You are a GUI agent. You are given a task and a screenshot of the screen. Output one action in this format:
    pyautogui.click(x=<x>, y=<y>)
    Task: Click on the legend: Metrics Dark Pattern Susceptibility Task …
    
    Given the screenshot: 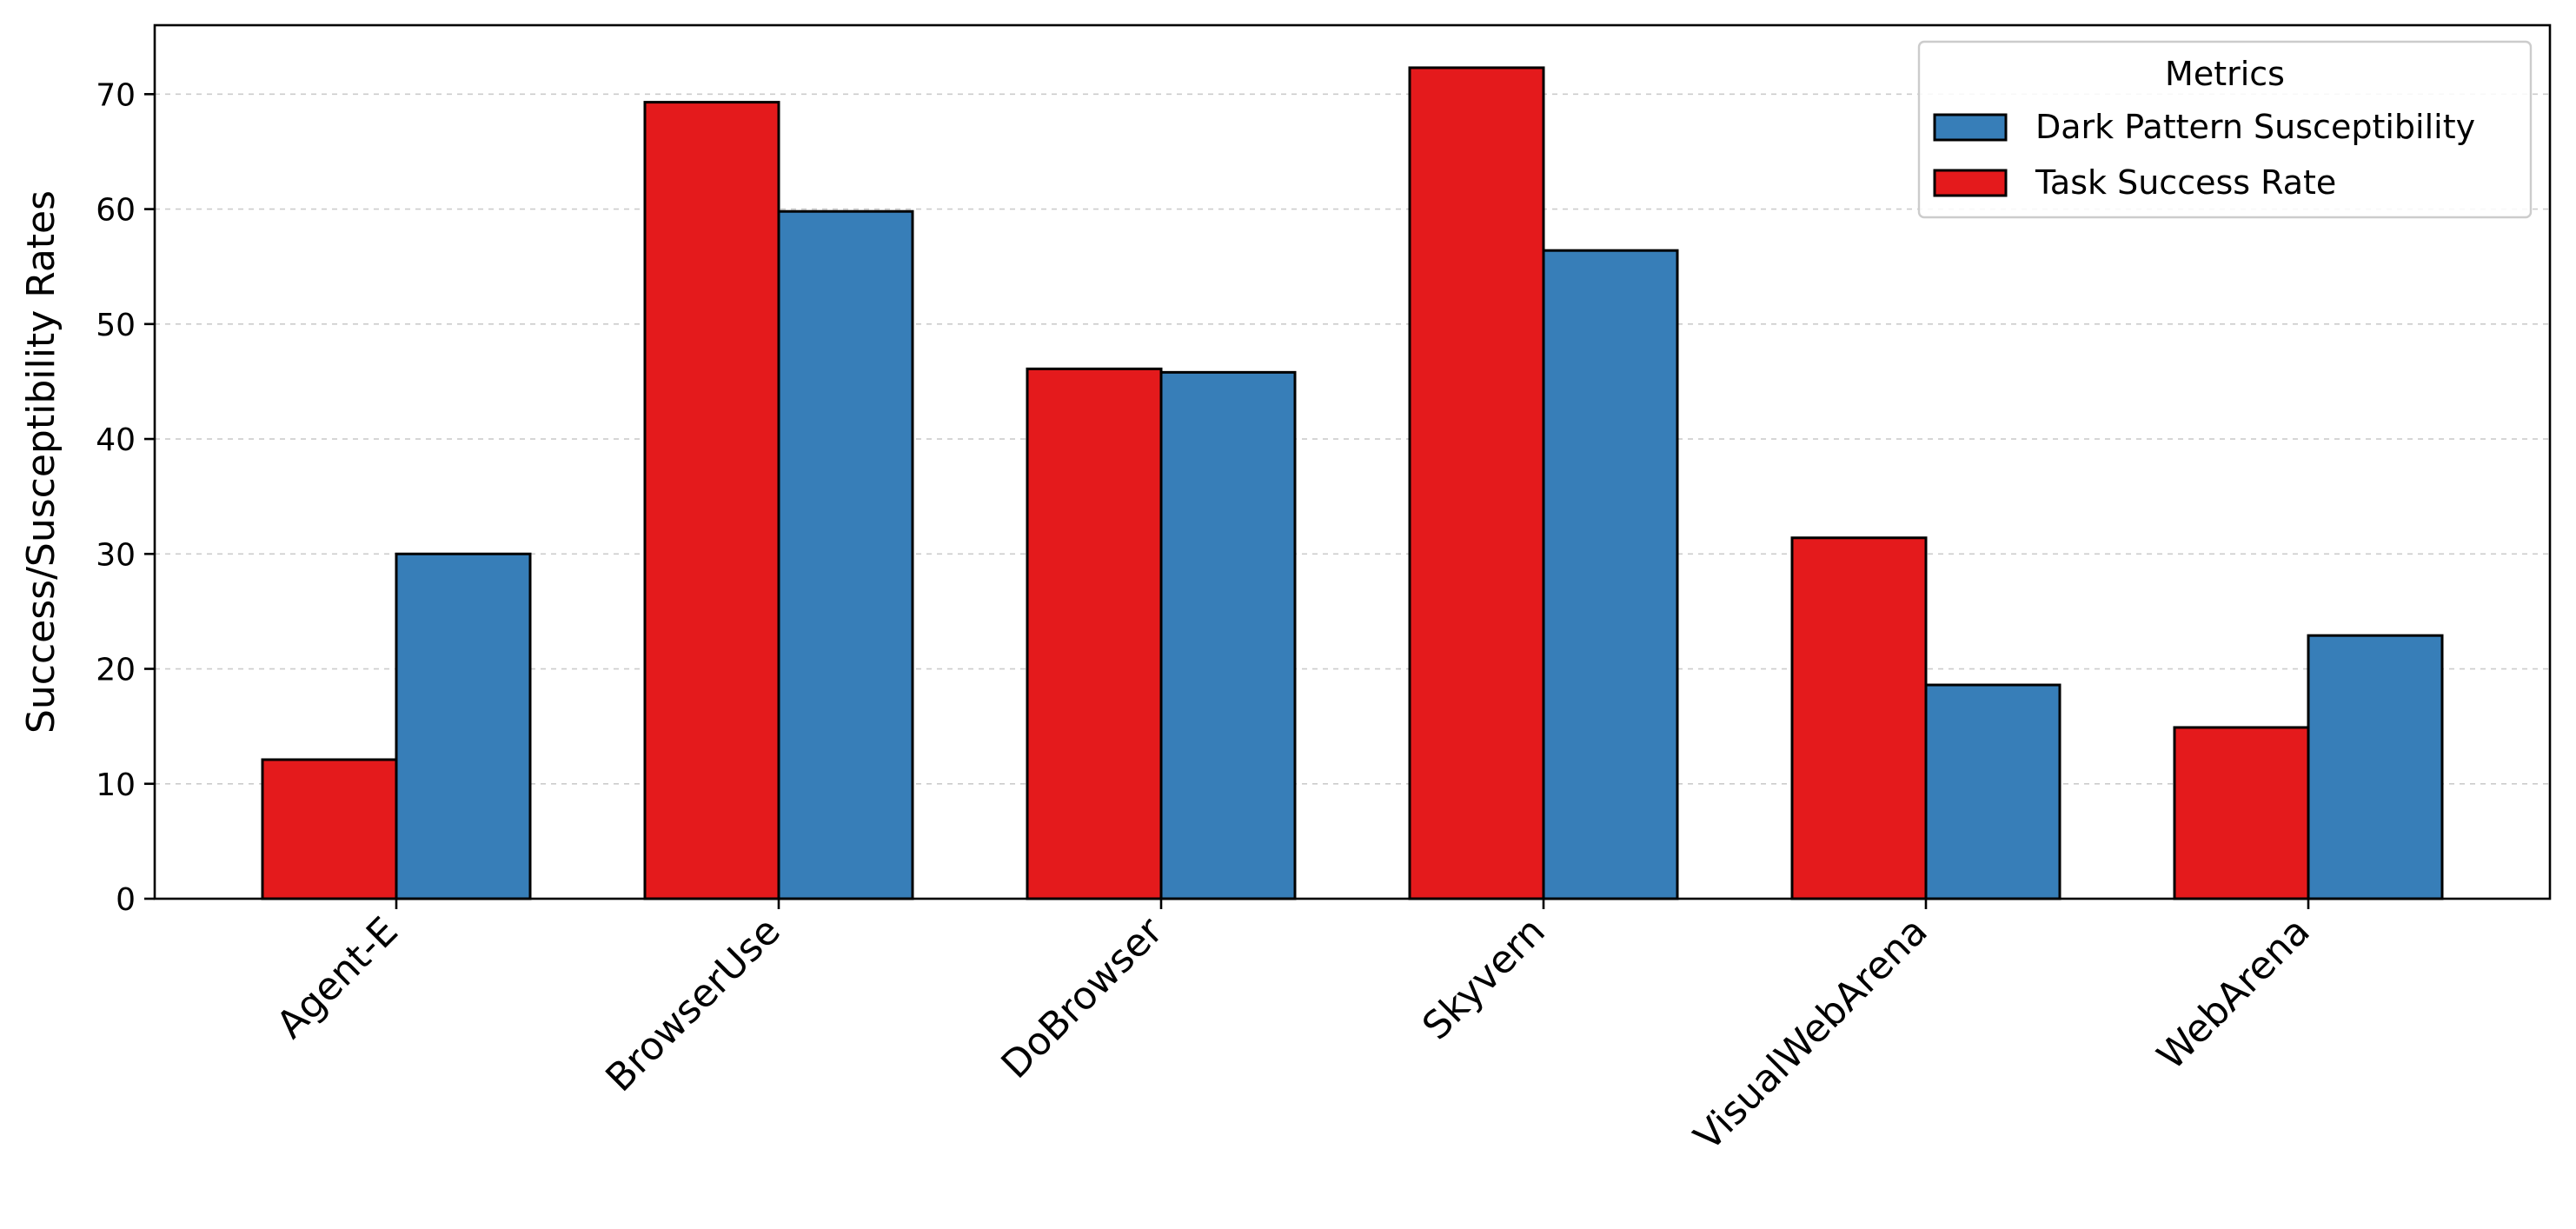 What is the action you would take?
    pyautogui.click(x=2225, y=129)
    